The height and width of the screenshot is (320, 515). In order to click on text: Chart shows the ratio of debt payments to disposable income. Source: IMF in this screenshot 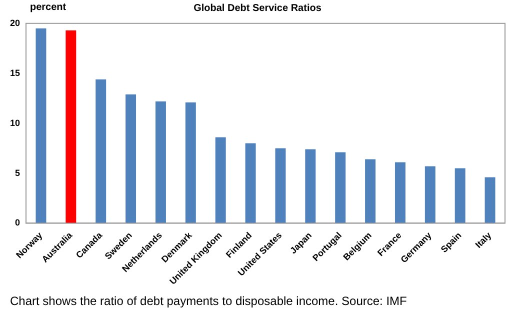, I will do `click(208, 301)`.